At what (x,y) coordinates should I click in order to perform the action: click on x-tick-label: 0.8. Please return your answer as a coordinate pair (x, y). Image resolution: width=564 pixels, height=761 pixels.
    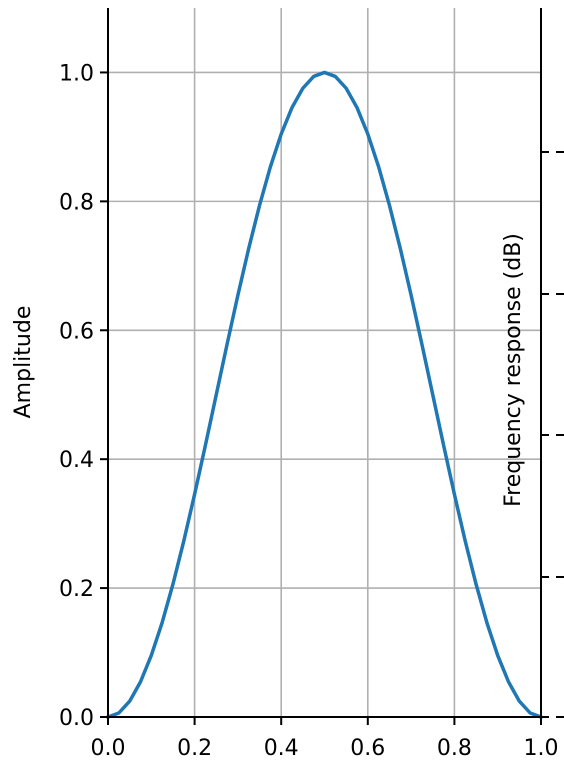
    Looking at the image, I should click on (454, 748).